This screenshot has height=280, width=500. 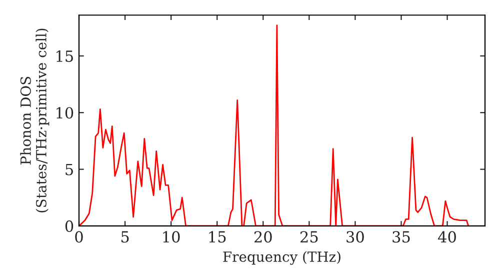 What do you see at coordinates (65, 113) in the screenshot?
I see `y-tick-label: 10` at bounding box center [65, 113].